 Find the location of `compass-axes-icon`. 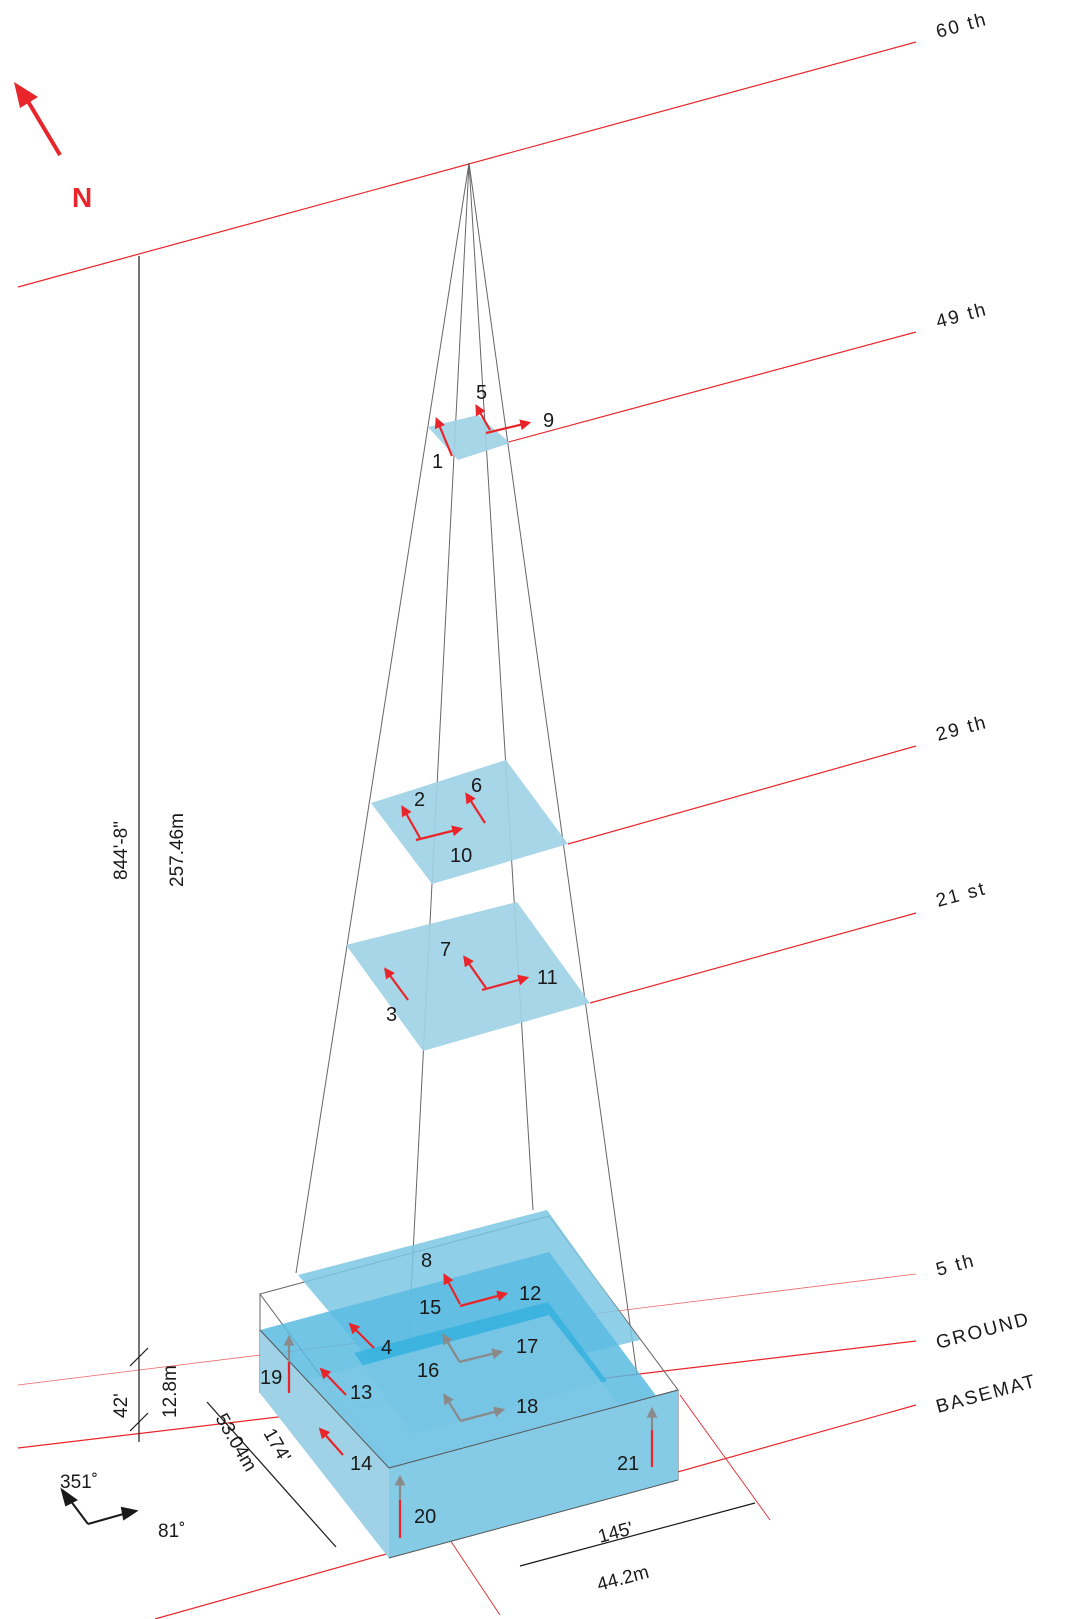

compass-axes-icon is located at coordinates (99, 1506).